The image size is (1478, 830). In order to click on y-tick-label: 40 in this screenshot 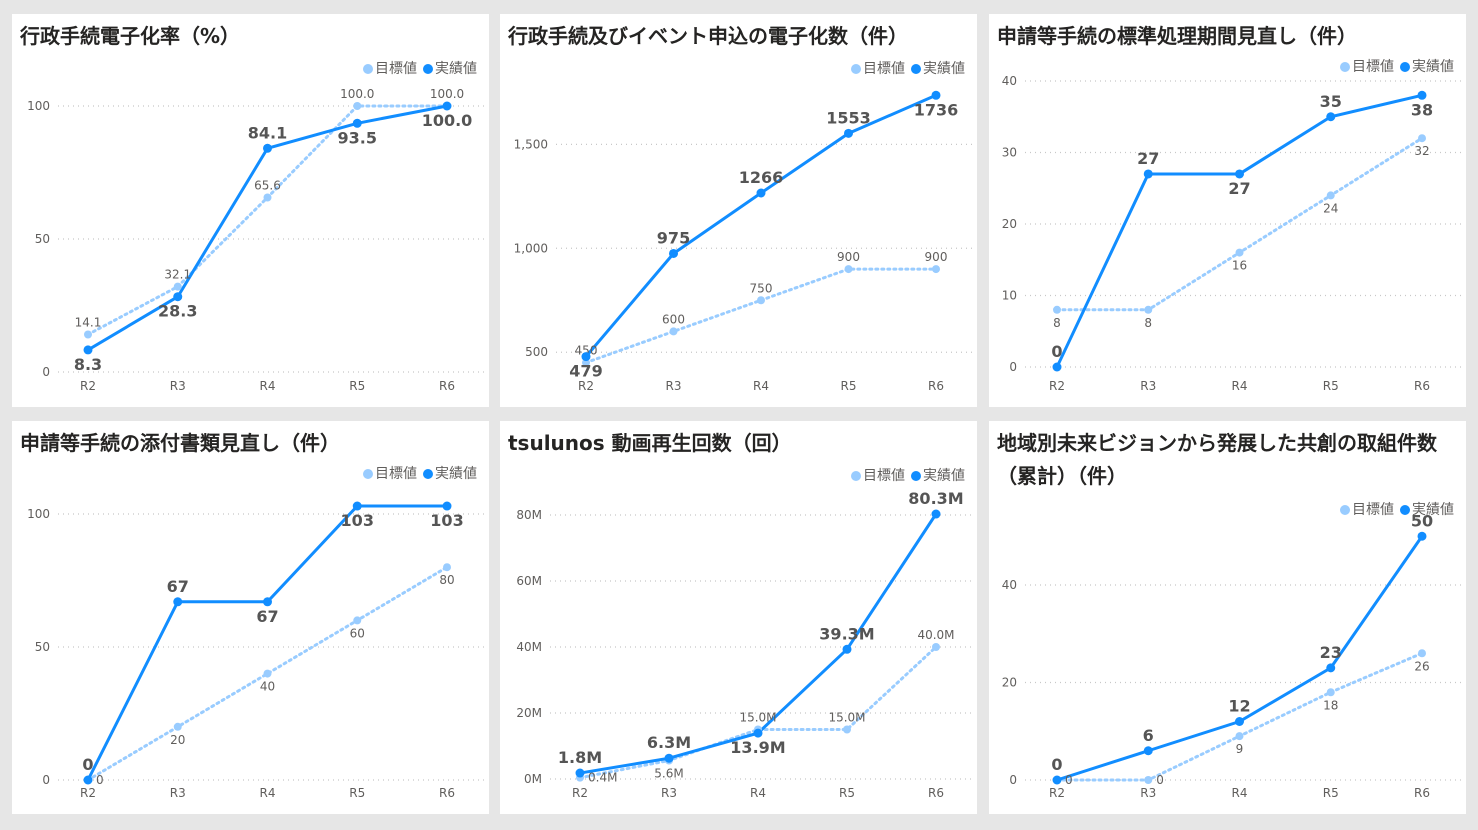, I will do `click(1009, 585)`.